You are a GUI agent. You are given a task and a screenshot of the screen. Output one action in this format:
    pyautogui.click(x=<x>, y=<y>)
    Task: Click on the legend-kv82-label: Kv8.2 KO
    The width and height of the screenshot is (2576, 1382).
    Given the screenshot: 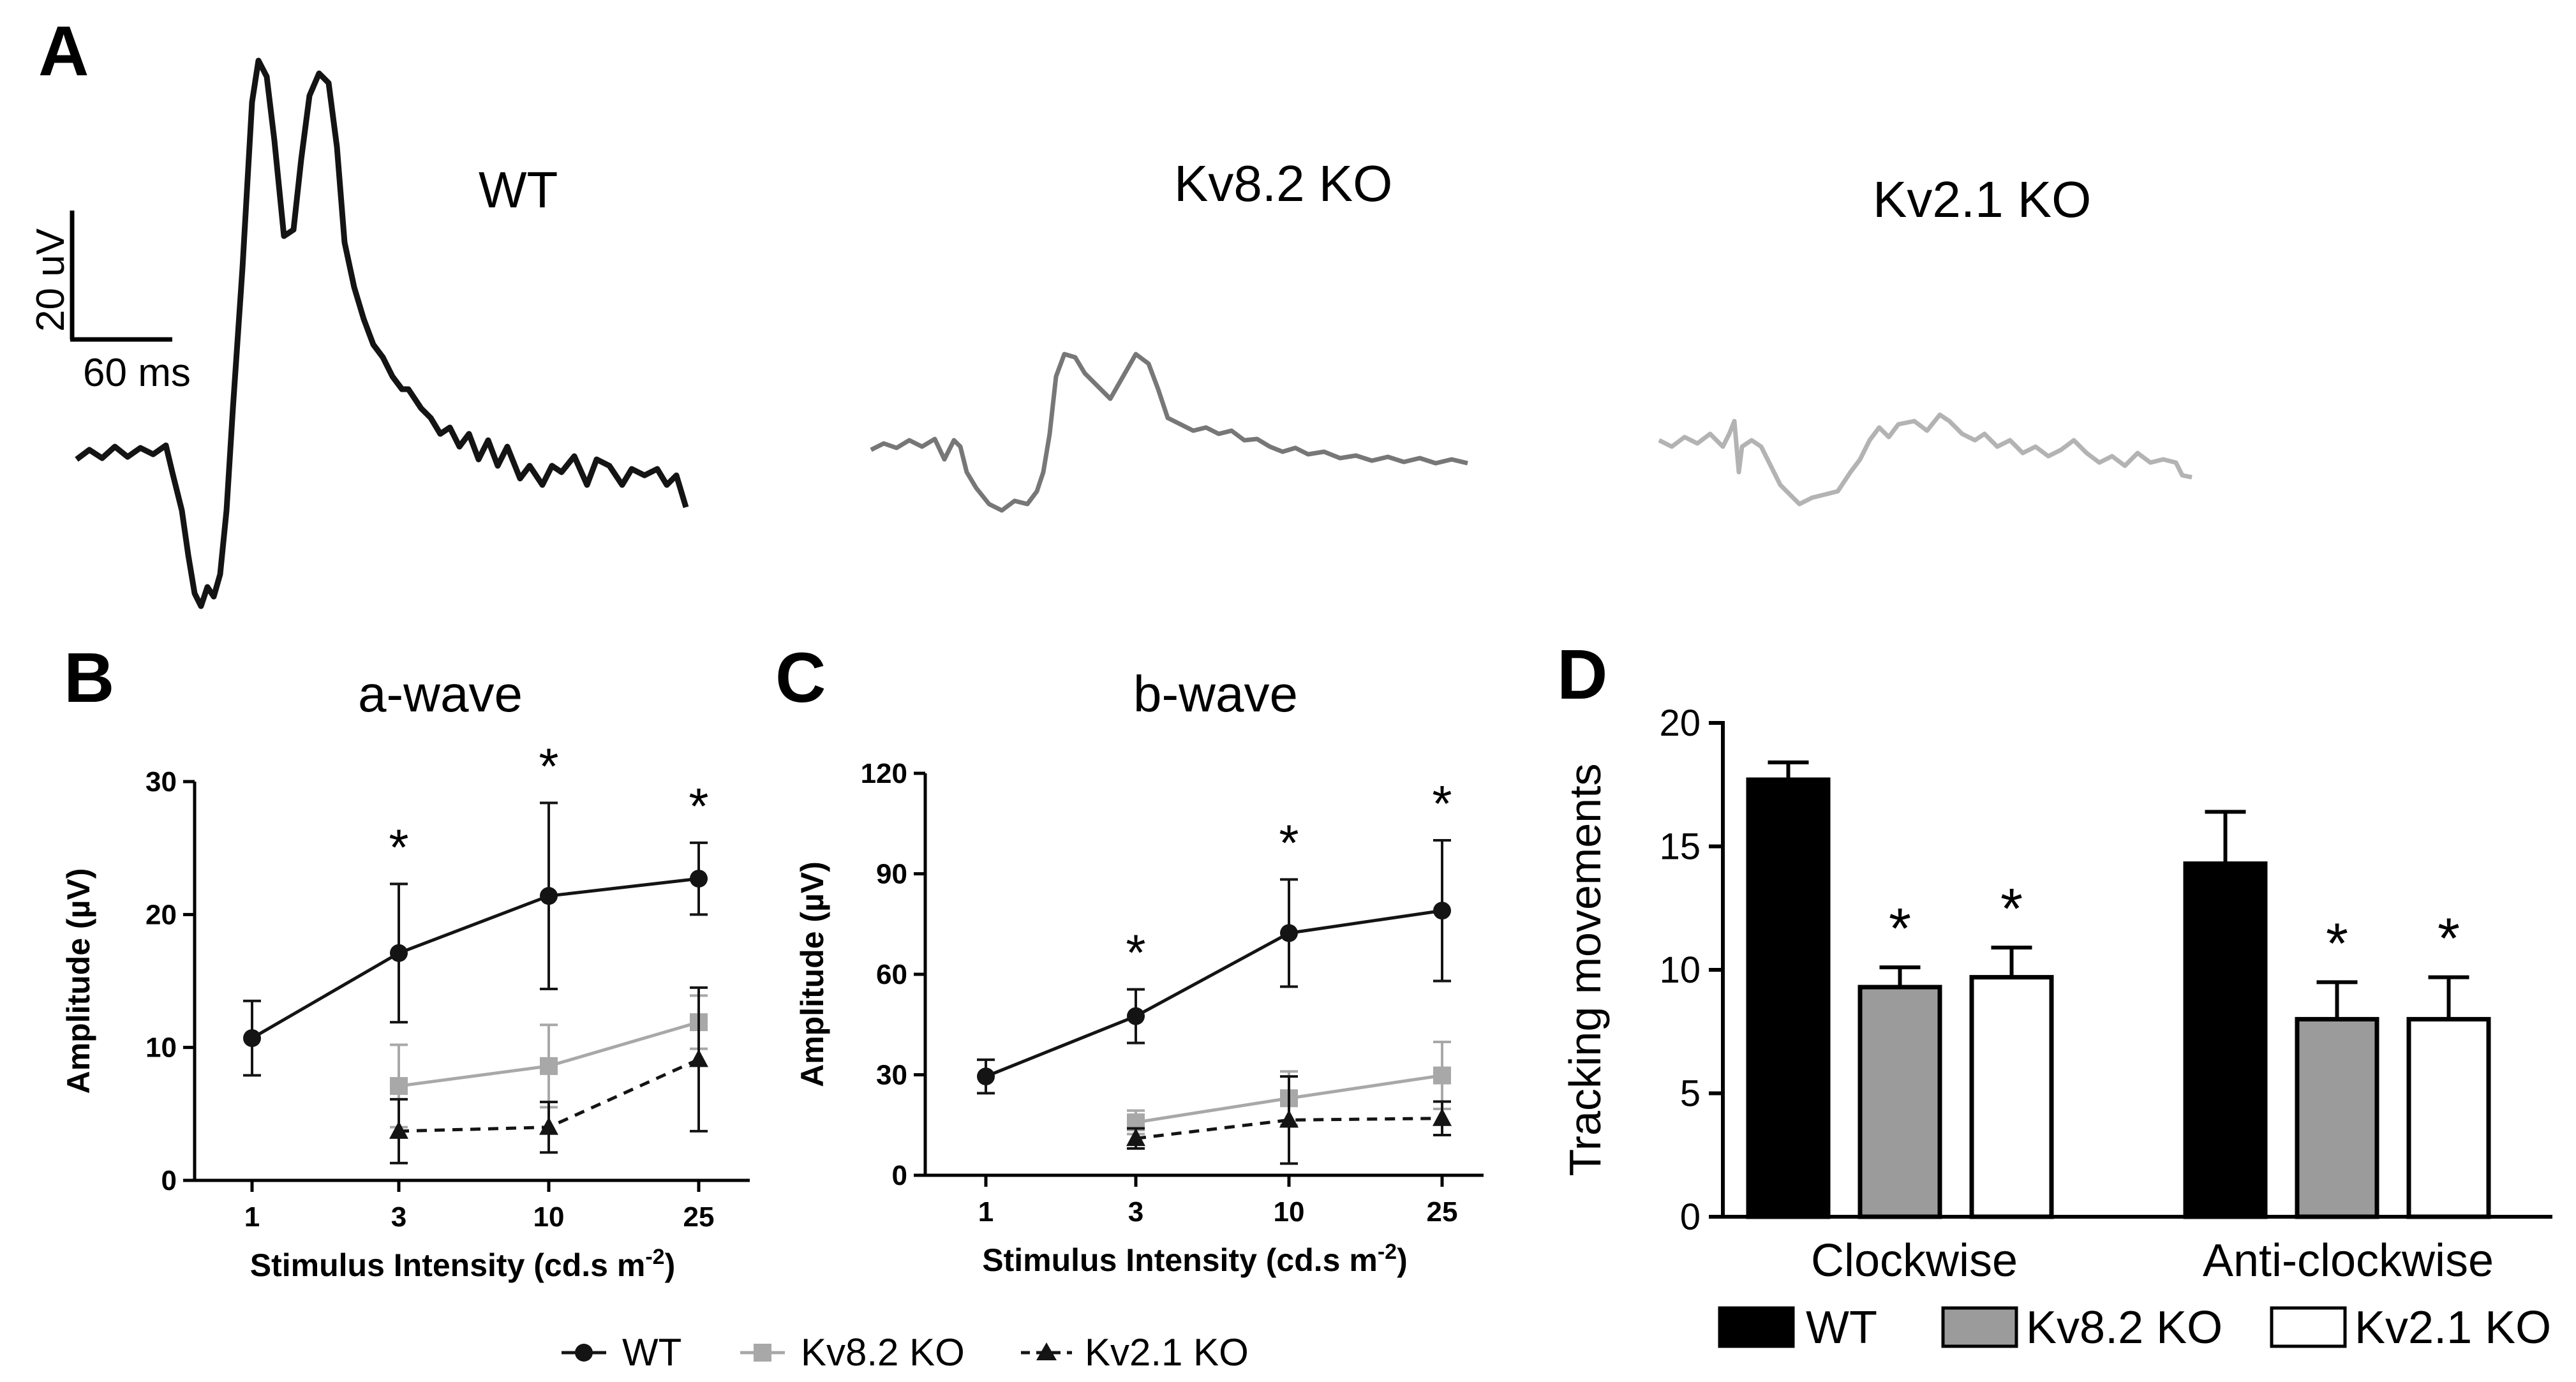 What is the action you would take?
    pyautogui.click(x=883, y=1353)
    